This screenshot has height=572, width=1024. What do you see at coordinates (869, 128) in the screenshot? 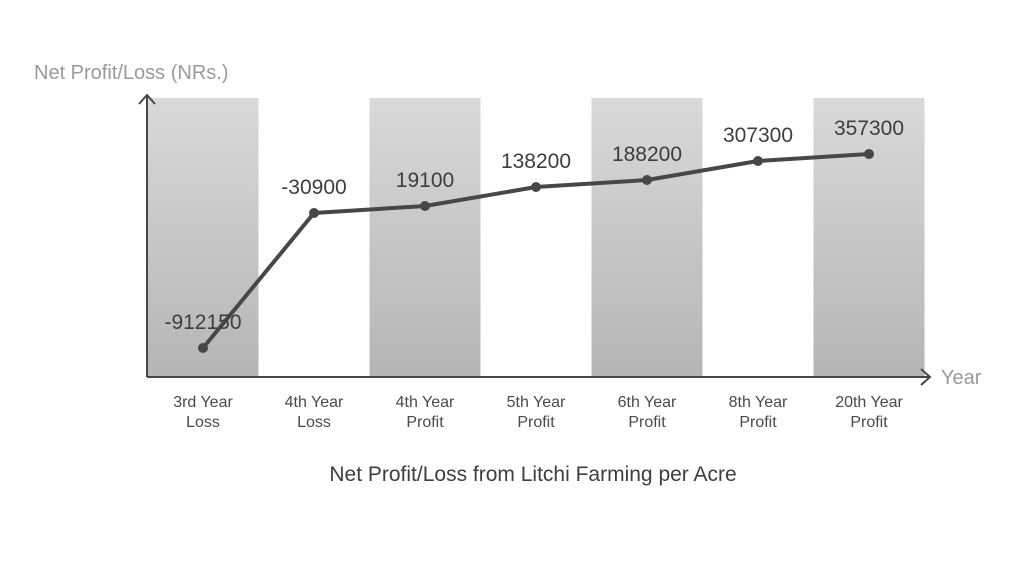
I see `data-label: 357300` at bounding box center [869, 128].